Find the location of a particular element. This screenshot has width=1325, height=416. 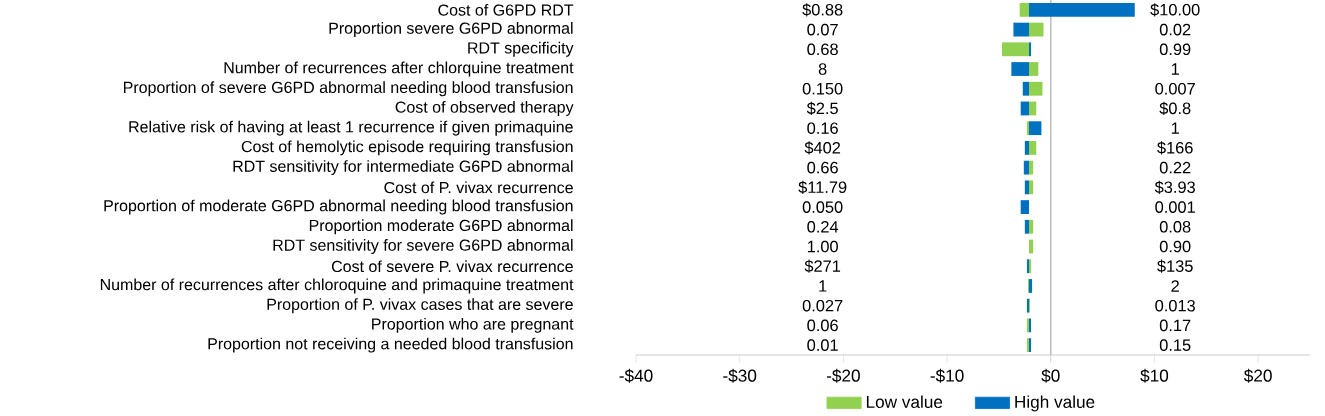

annotation: 0.150 is located at coordinates (822, 88).